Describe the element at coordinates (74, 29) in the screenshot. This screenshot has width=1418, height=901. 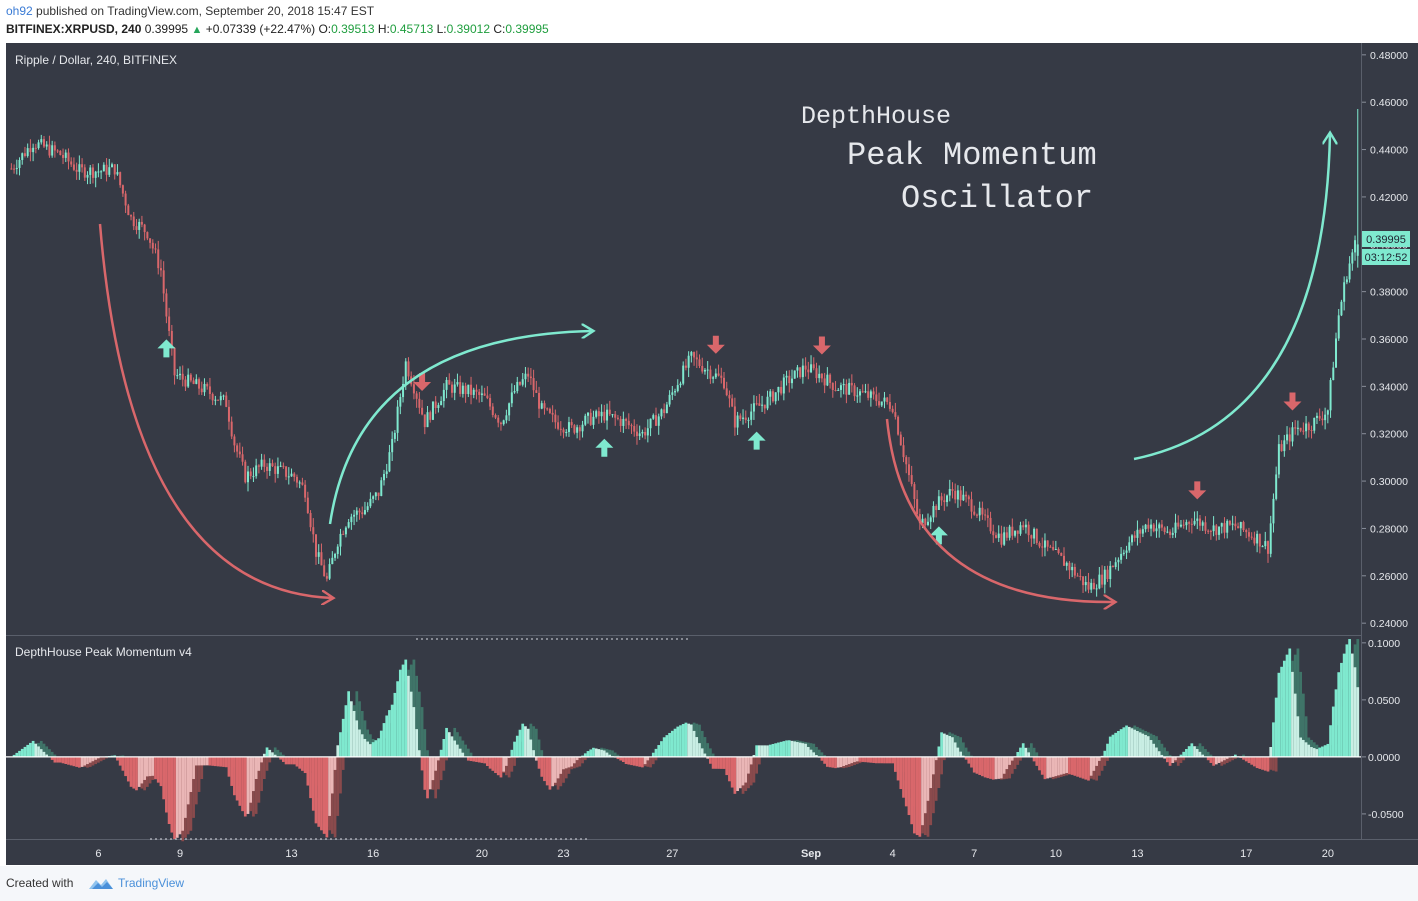
I see `symbol-name: BITFINEX:XRPUSD, 240` at that location.